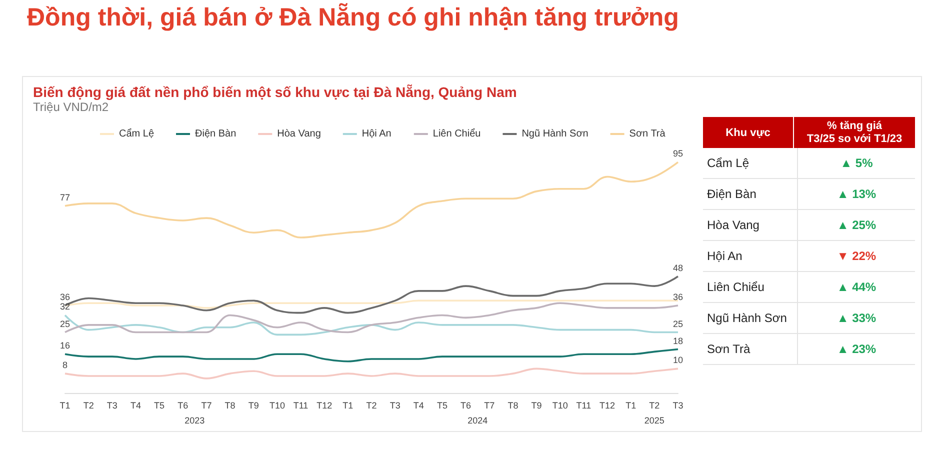 The height and width of the screenshot is (455, 940). I want to click on text: ▼ 22%, so click(856, 256).